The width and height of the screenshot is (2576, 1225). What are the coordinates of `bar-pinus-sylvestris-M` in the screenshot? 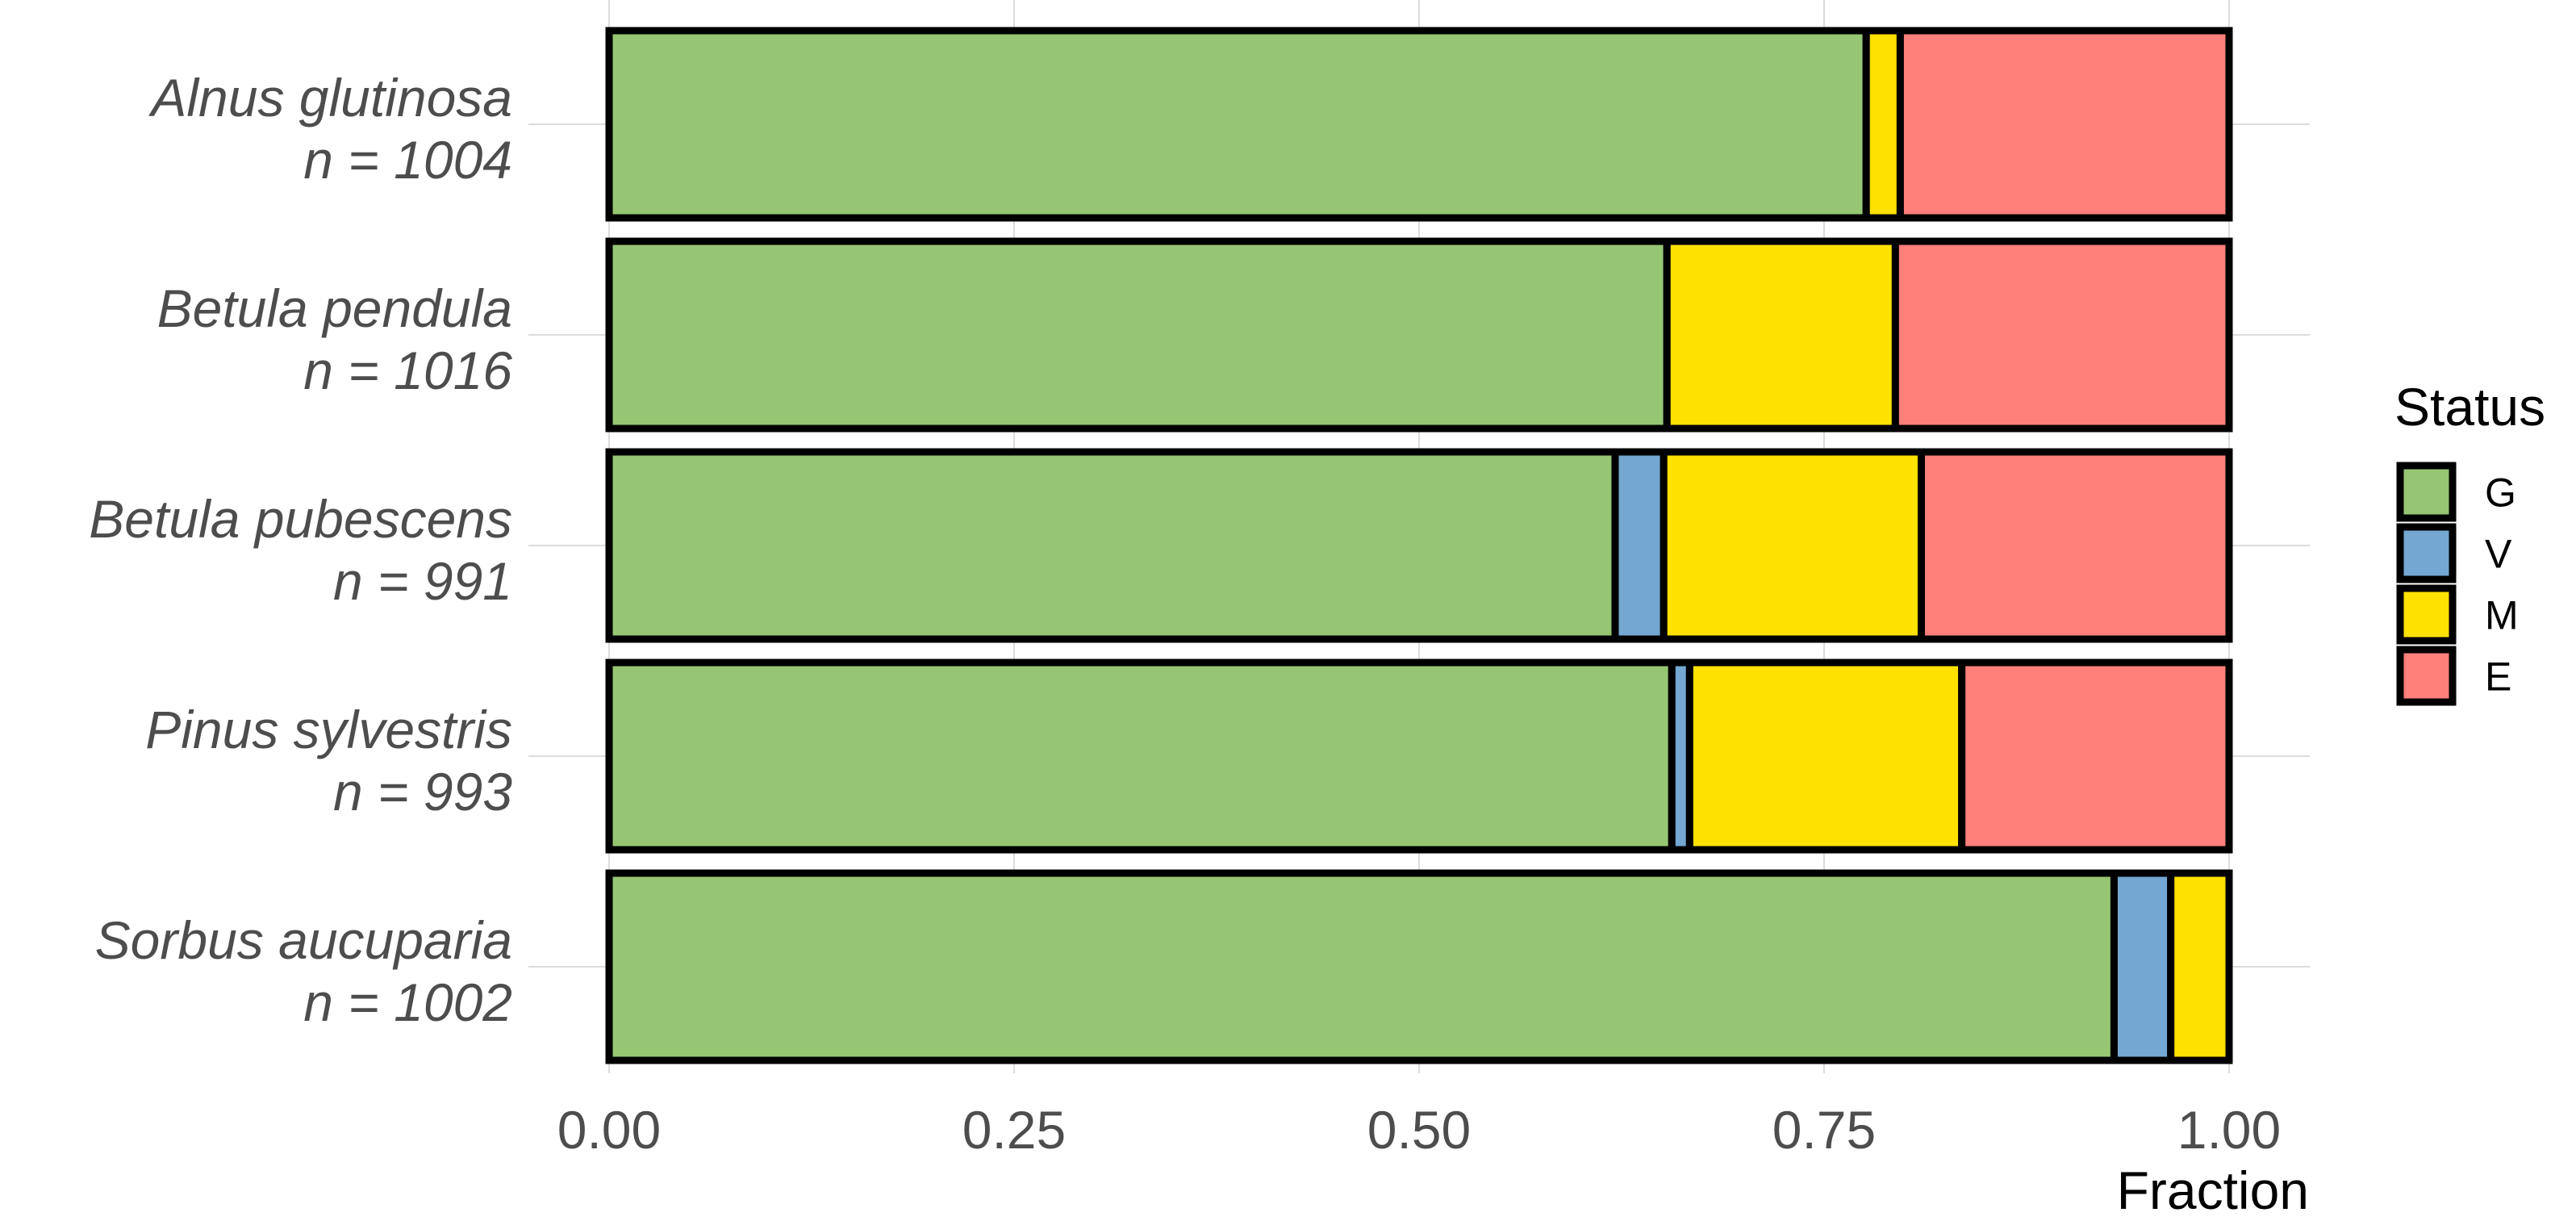 It's located at (1825, 756).